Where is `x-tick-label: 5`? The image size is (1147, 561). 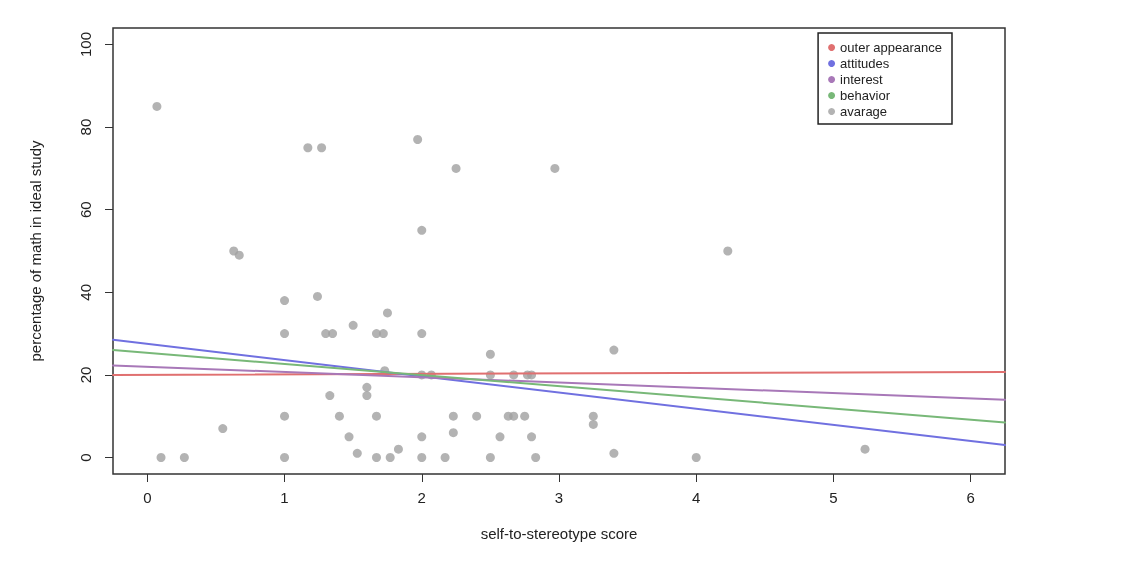
x-tick-label: 5 is located at coordinates (833, 497).